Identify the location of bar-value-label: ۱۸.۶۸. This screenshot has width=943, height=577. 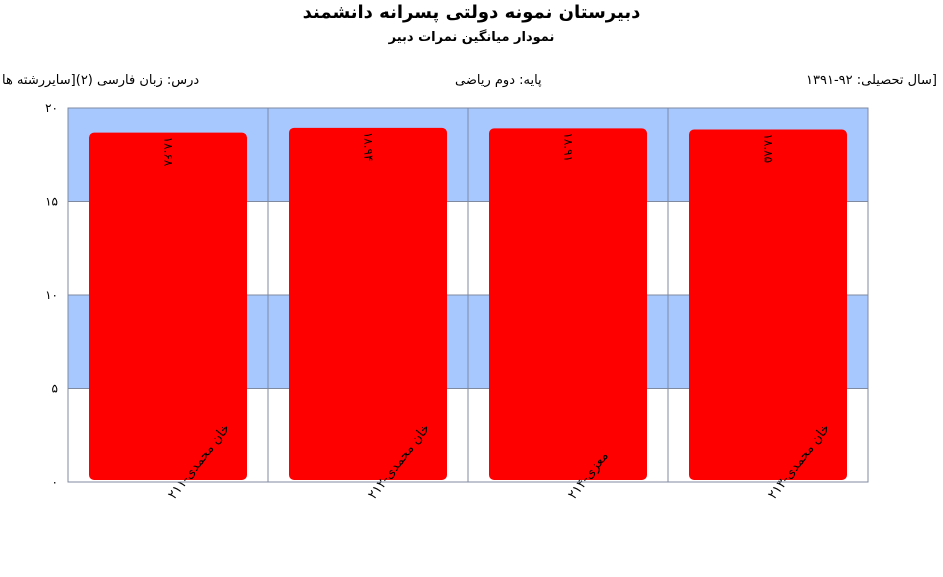
(169, 152).